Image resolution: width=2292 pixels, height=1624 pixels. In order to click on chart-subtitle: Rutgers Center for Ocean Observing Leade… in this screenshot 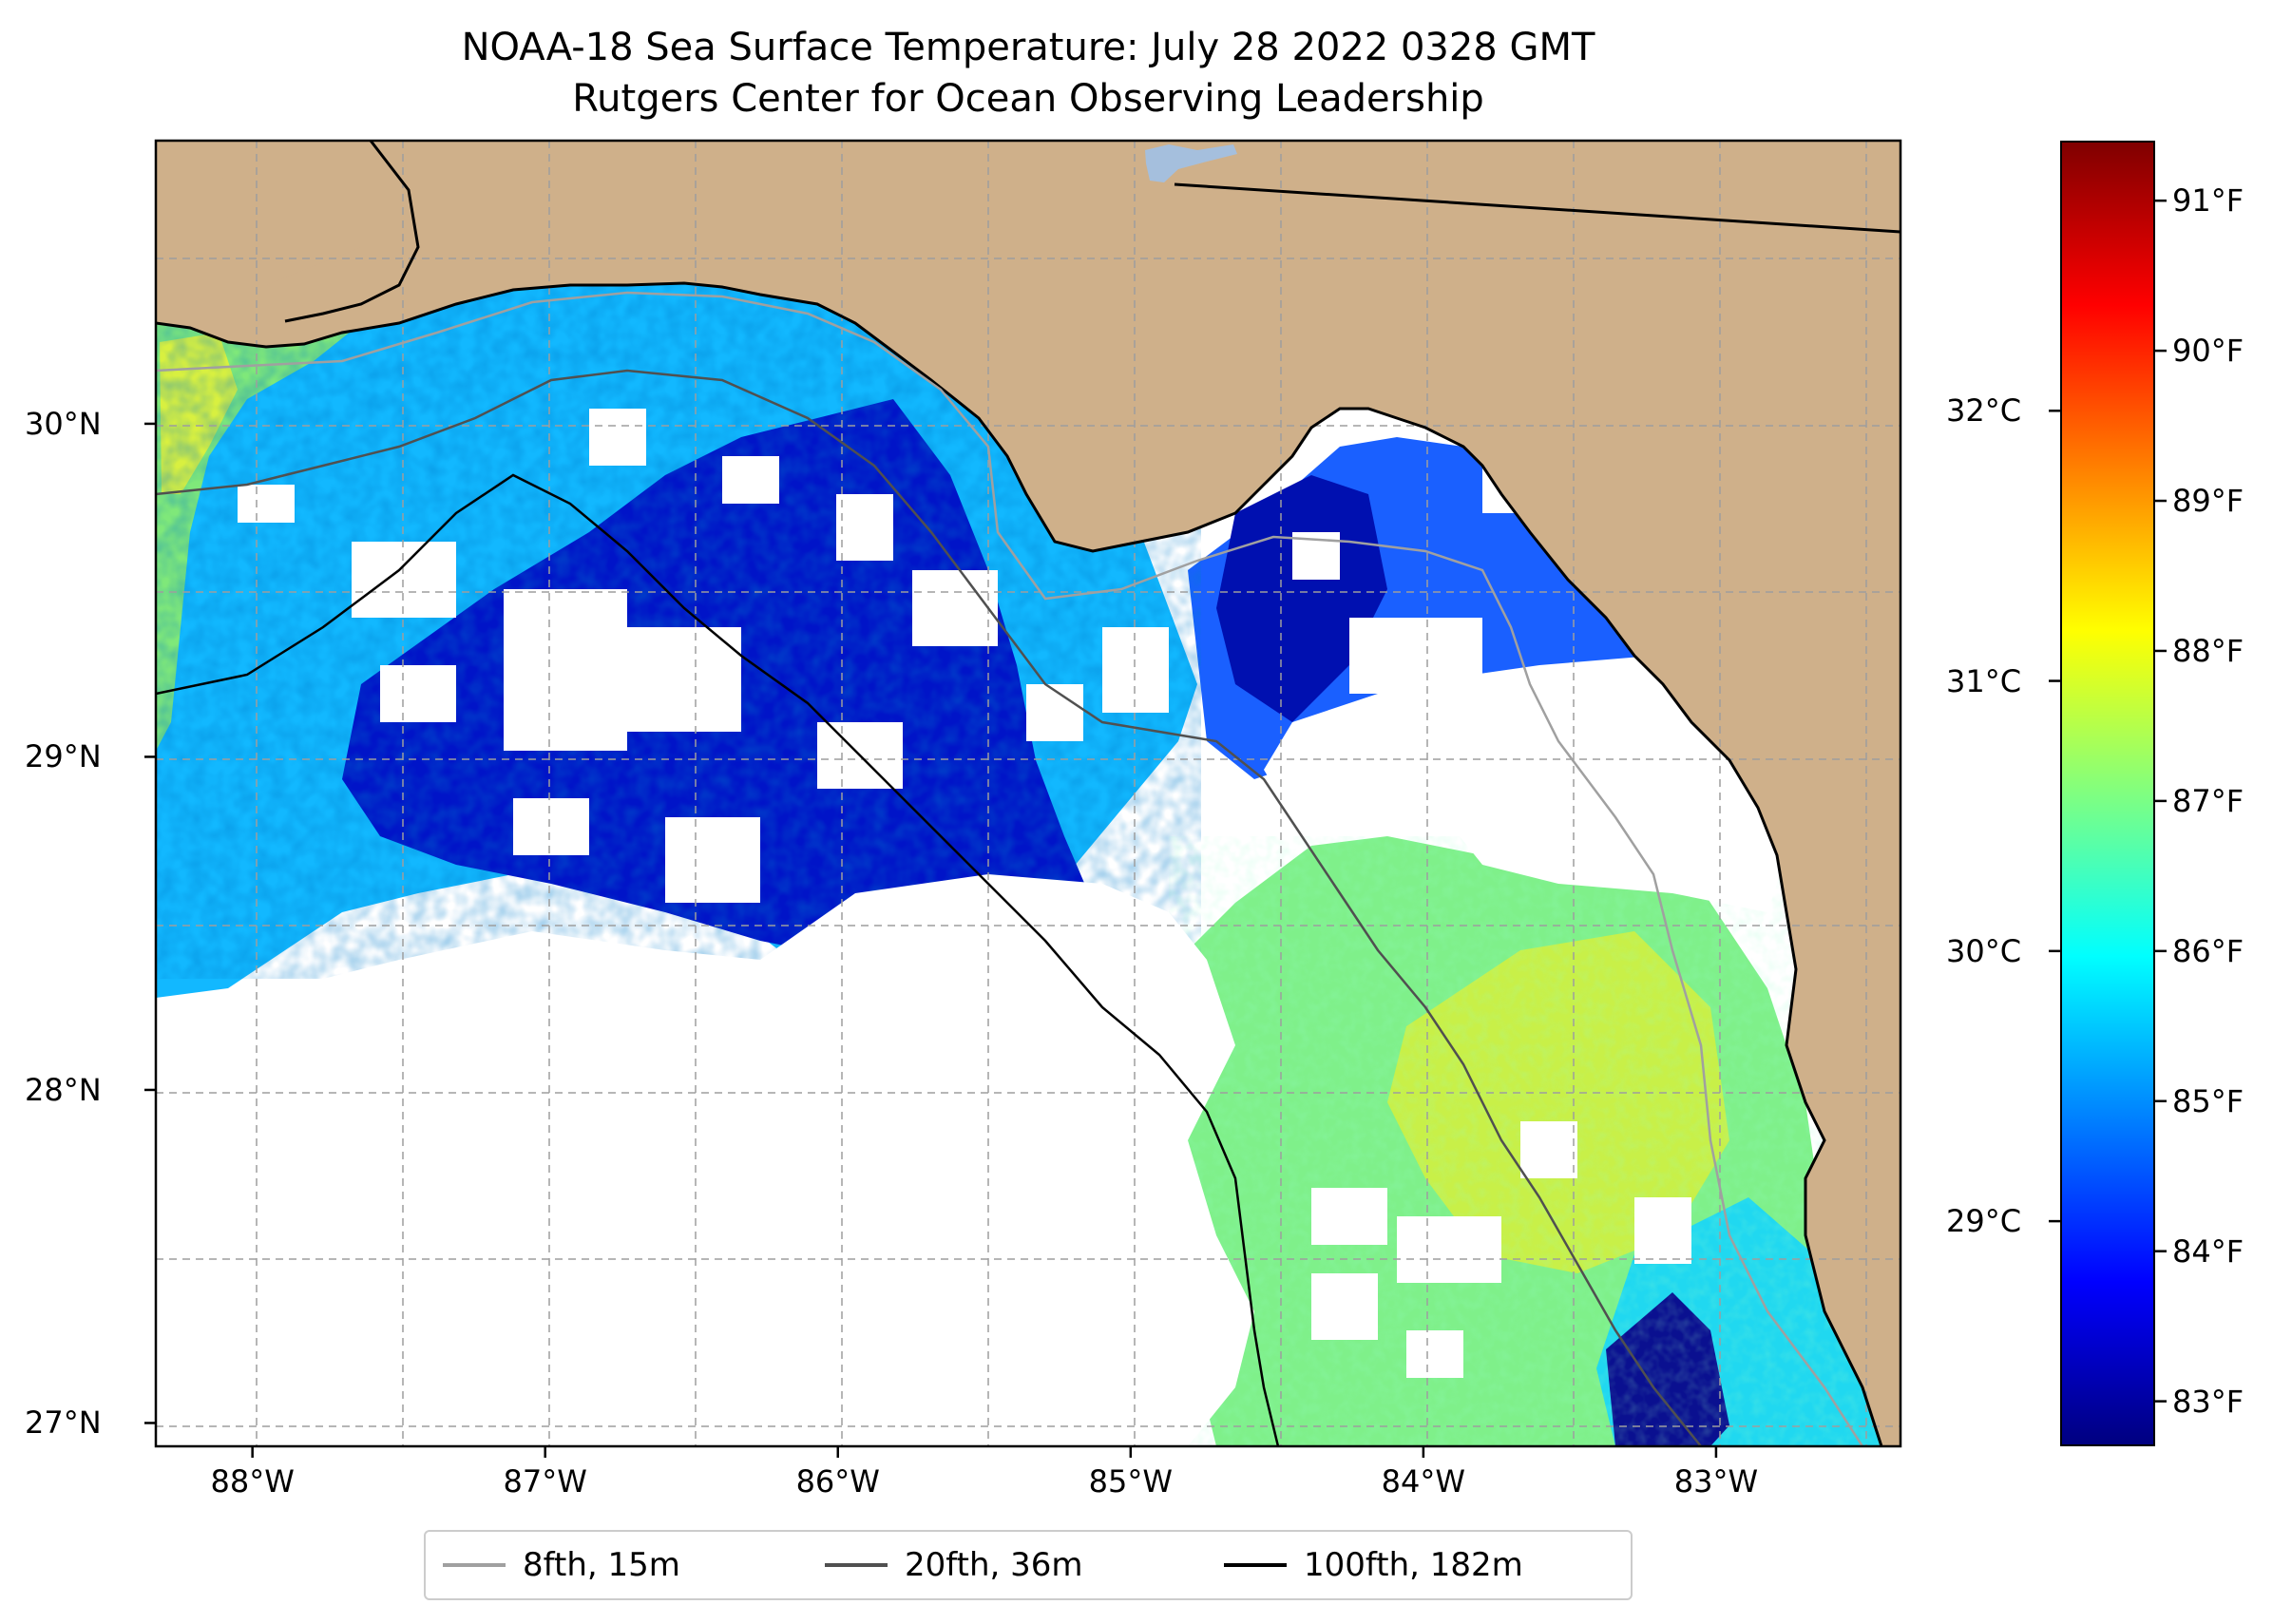, I will do `click(1028, 99)`.